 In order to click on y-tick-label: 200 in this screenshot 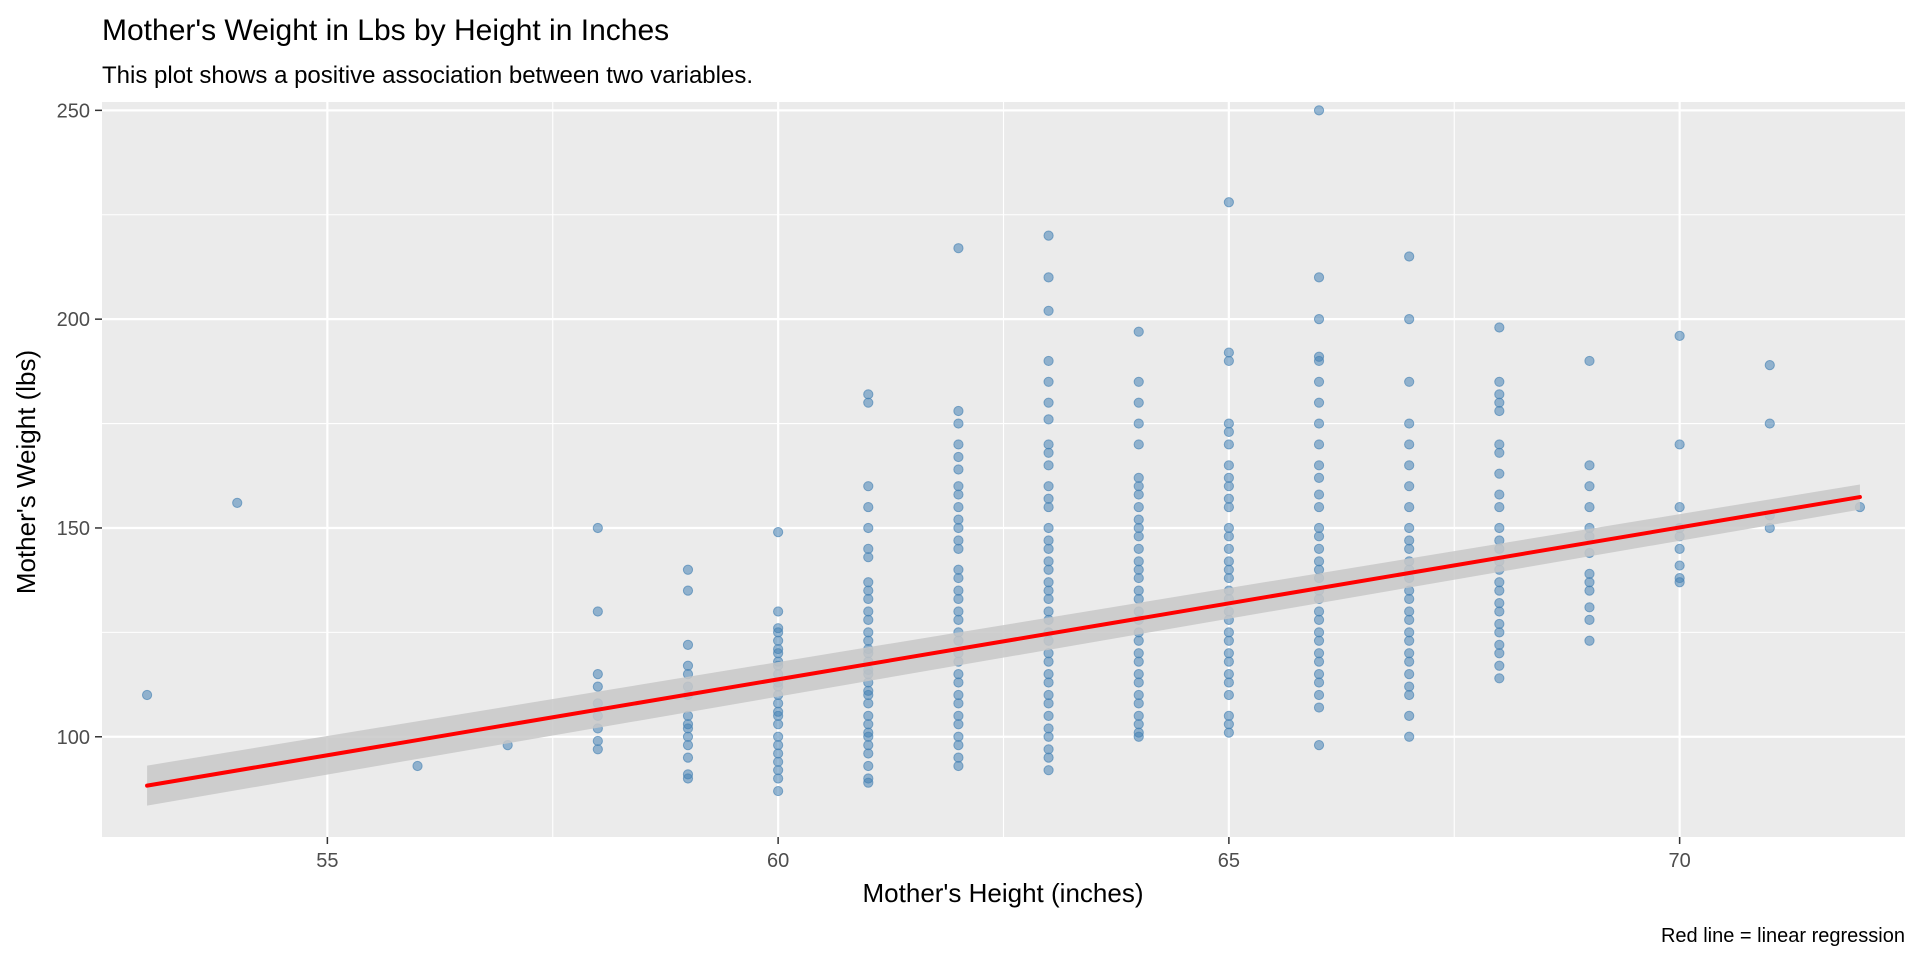, I will do `click(73, 320)`.